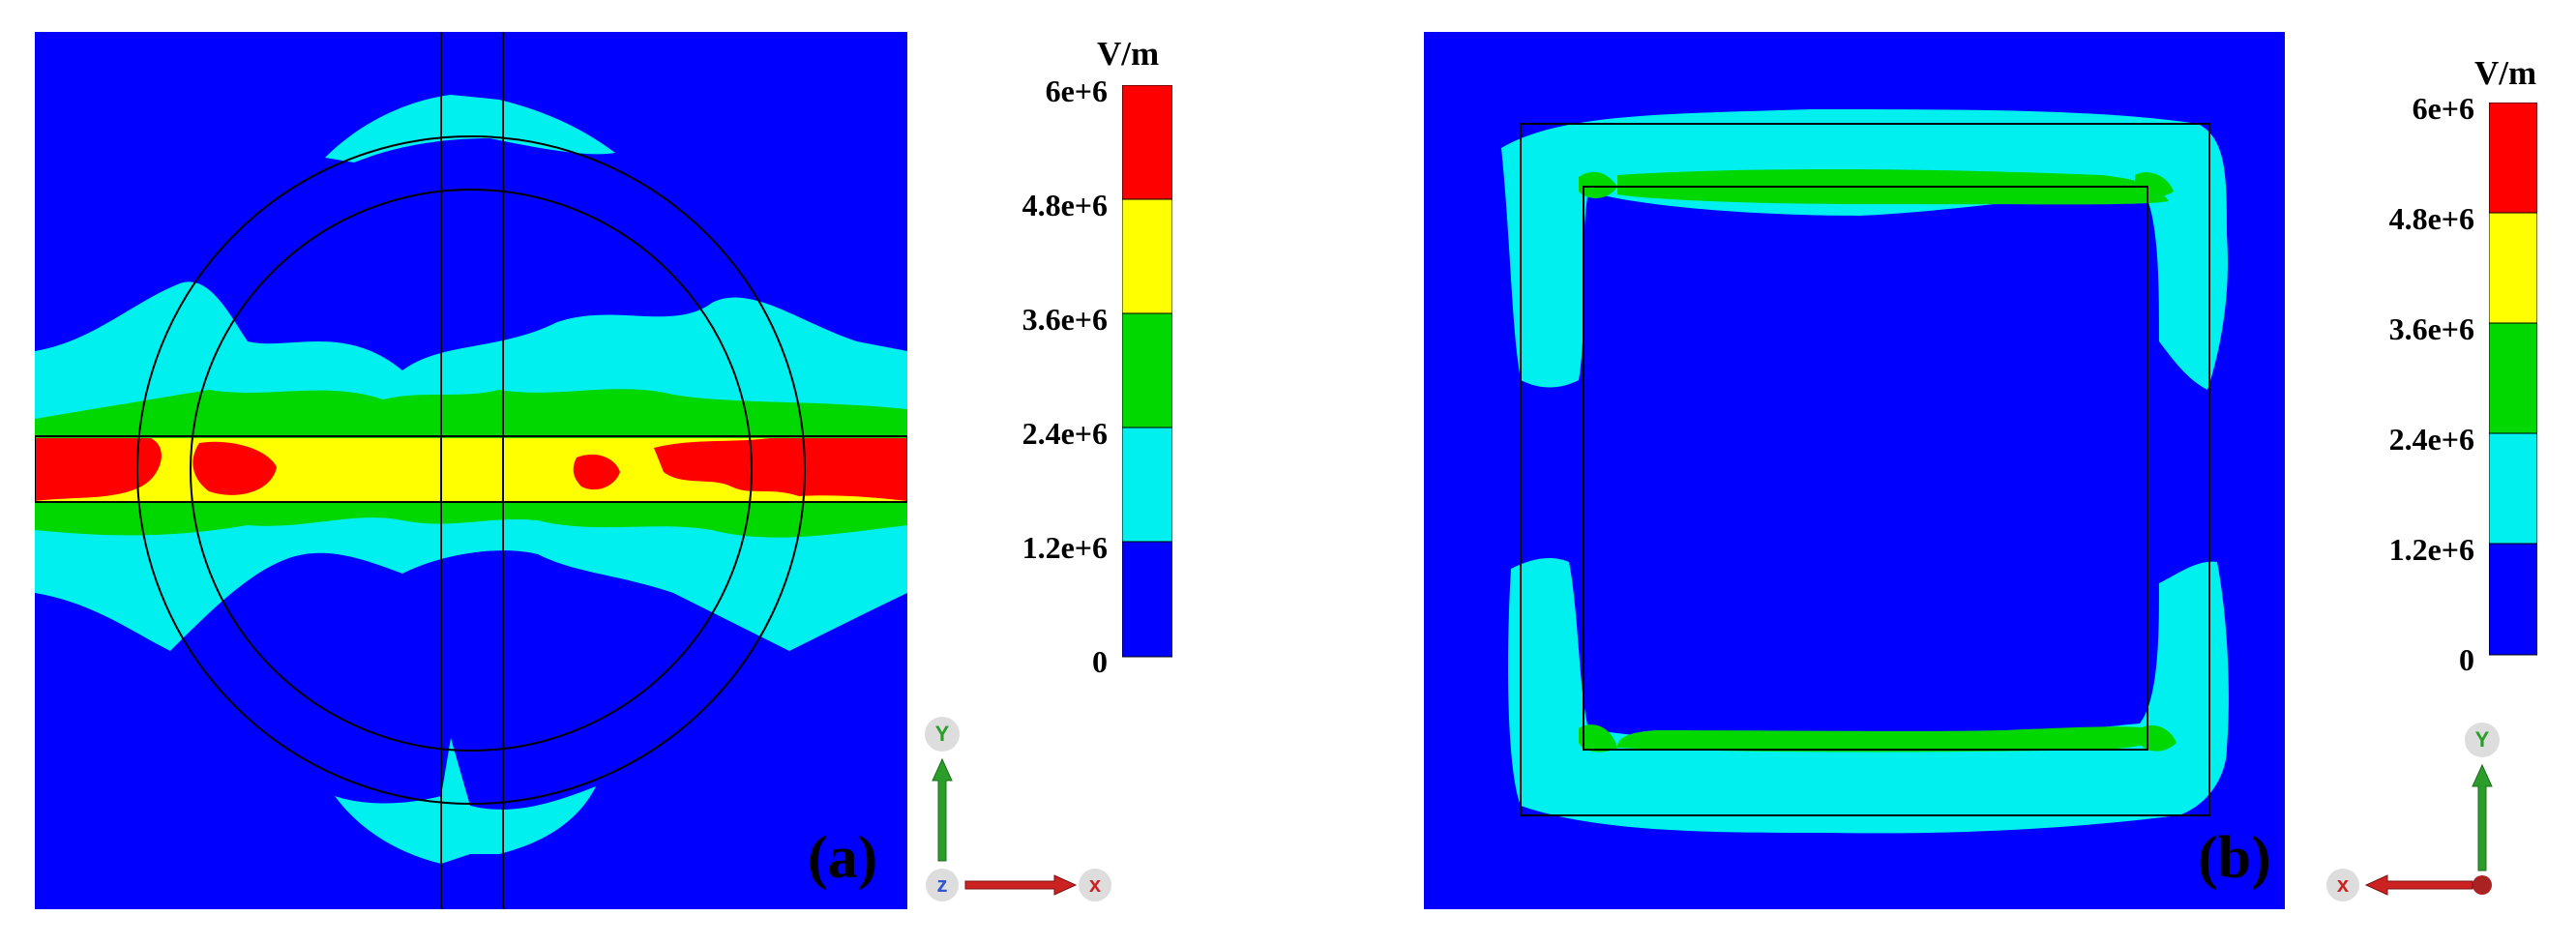  I want to click on colorbar-segment-green, so click(1147, 370).